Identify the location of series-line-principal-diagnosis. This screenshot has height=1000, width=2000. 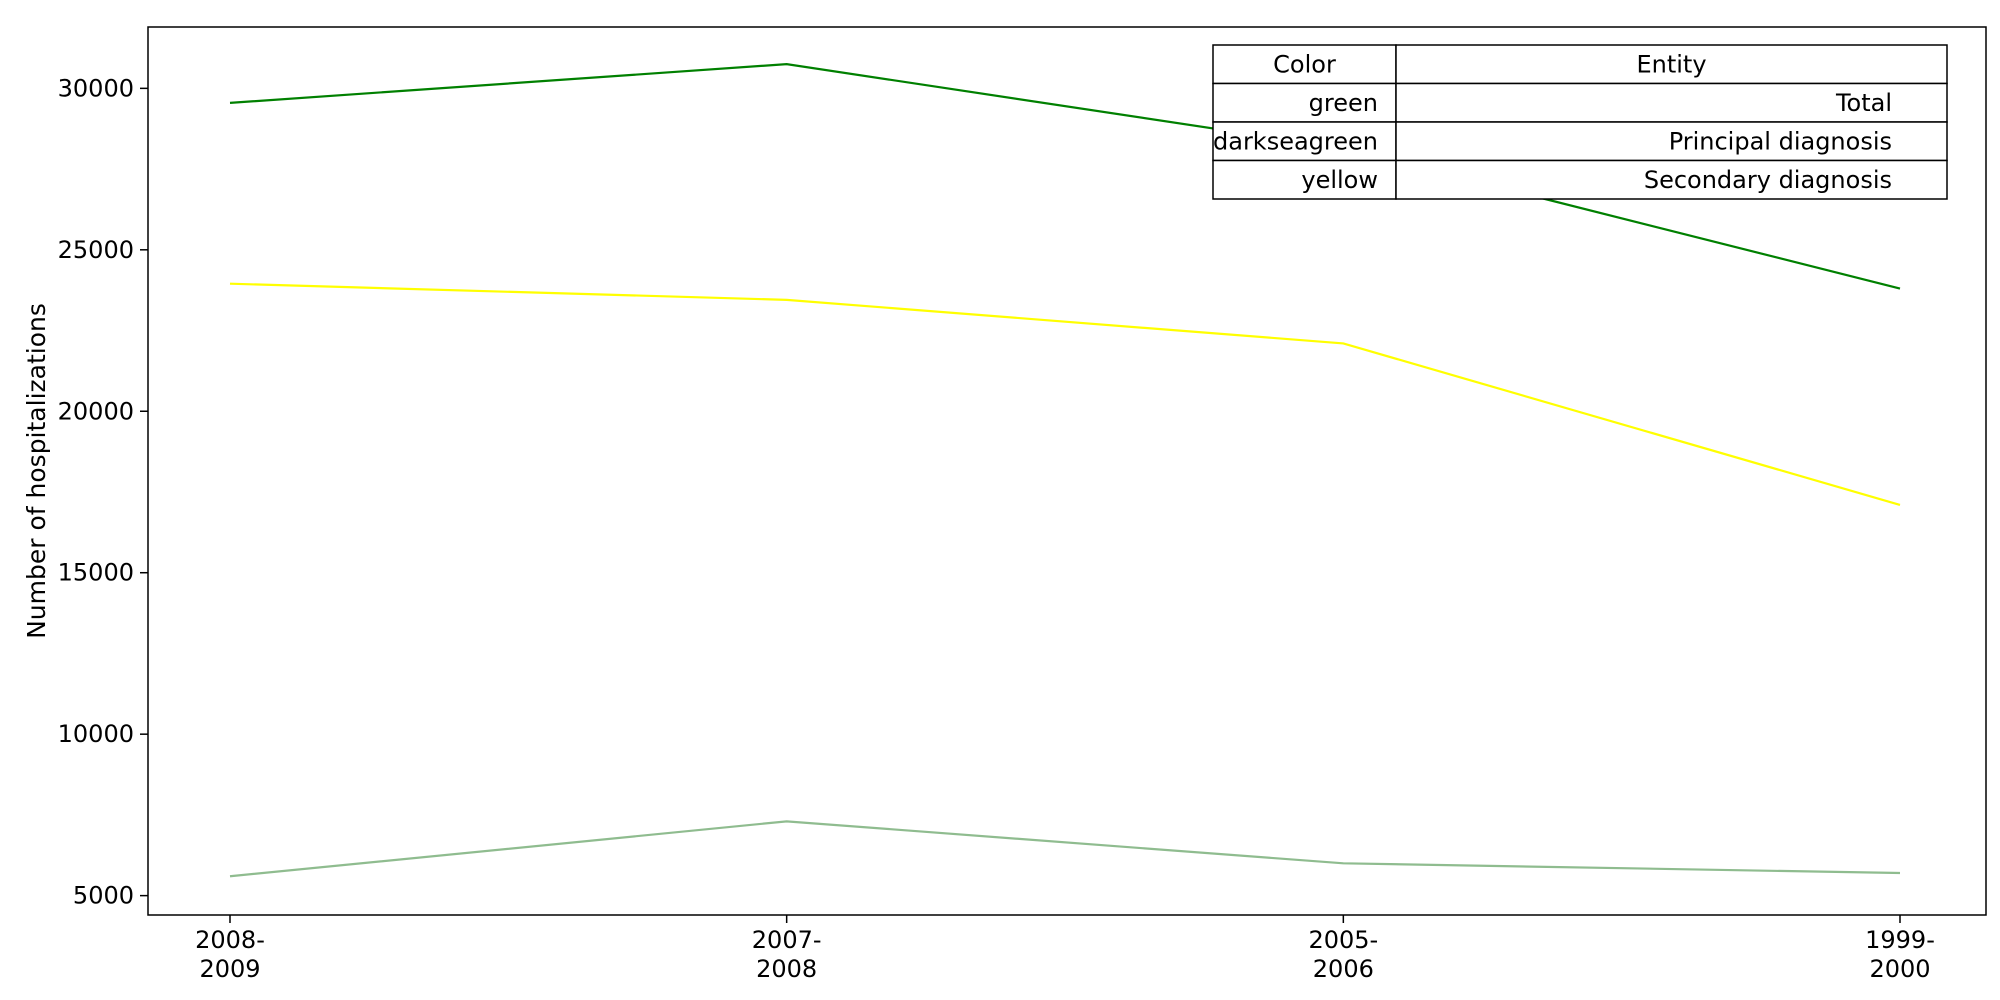
(1065, 849).